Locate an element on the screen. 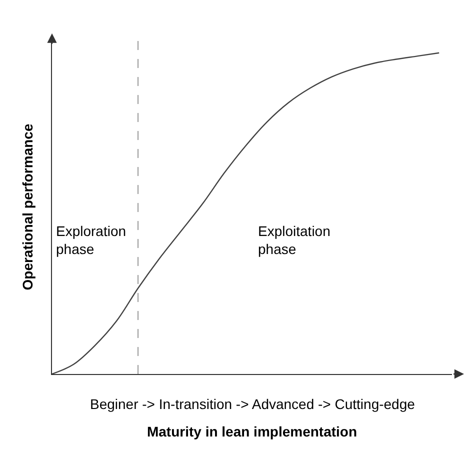 This screenshot has height=464, width=474. annotation: Exploration phase is located at coordinates (91, 240).